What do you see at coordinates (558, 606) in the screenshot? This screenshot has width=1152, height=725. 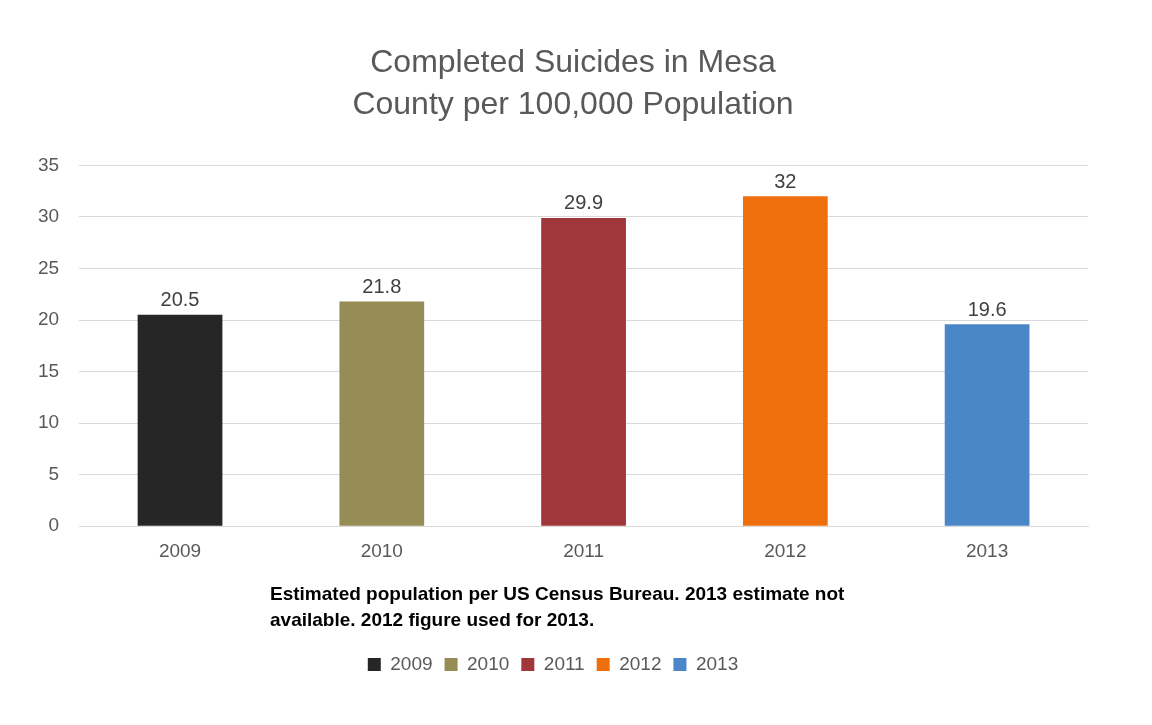 I see `text: Estimated population per US Census Bureau. 2013 estimate not available. 2012 figure used for 2013.` at bounding box center [558, 606].